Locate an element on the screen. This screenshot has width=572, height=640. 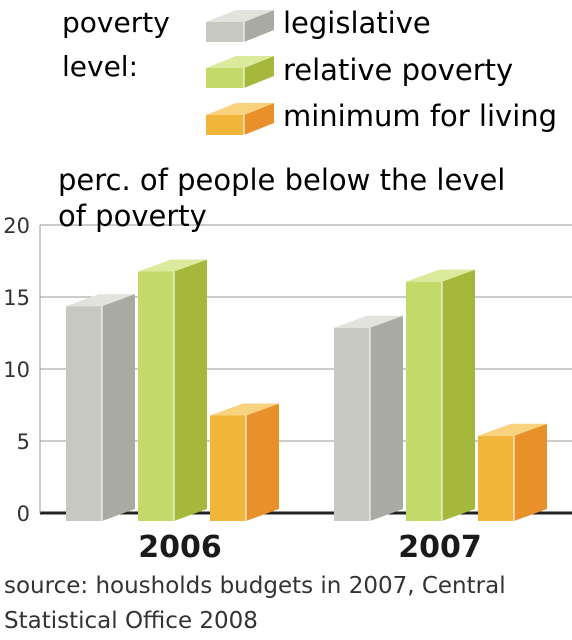
source-line-2: Statistical Office 2008 is located at coordinates (131, 621).